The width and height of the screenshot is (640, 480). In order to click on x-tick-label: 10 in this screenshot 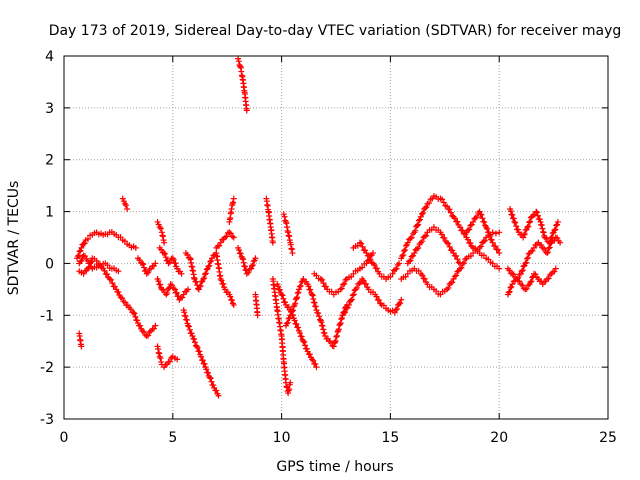, I will do `click(282, 438)`.